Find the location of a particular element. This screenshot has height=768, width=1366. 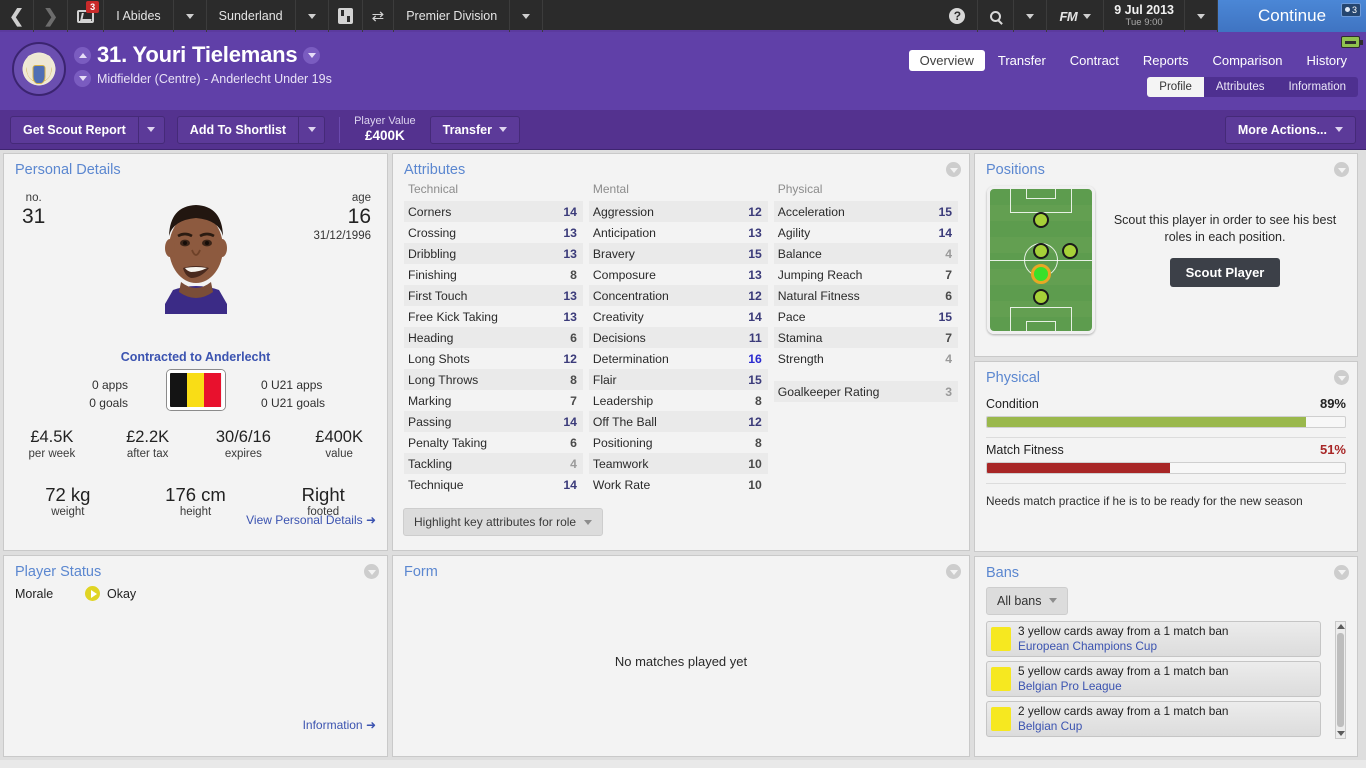

tab-transfer: Transfer is located at coordinates (1021, 60).